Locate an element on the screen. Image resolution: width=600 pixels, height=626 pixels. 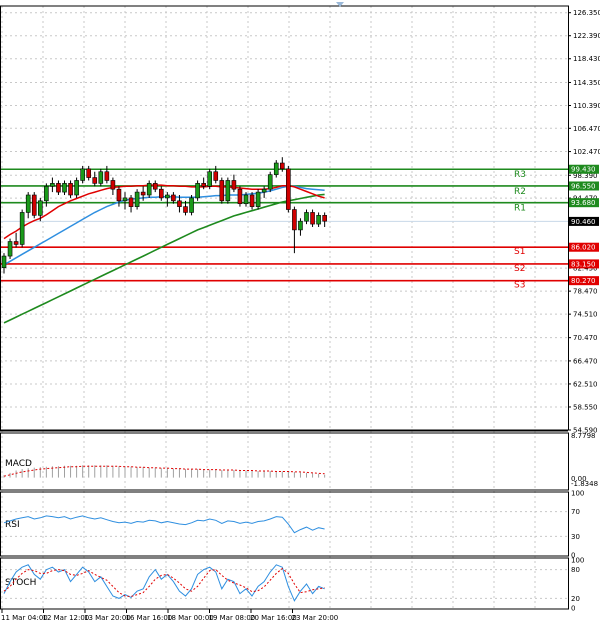
y-tick-label: 78.470 is located at coordinates (585, 292).